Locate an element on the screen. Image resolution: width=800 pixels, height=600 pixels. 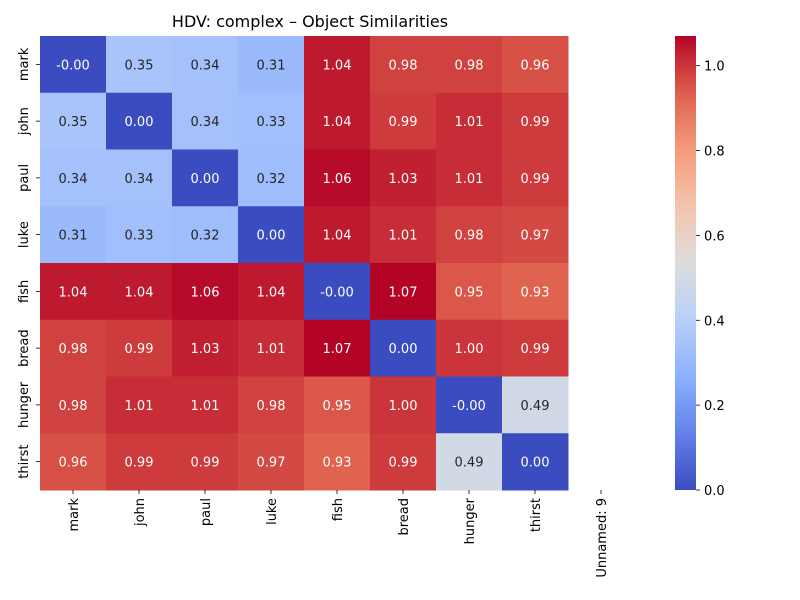
cell-value-label: 0.31 is located at coordinates (271, 65).